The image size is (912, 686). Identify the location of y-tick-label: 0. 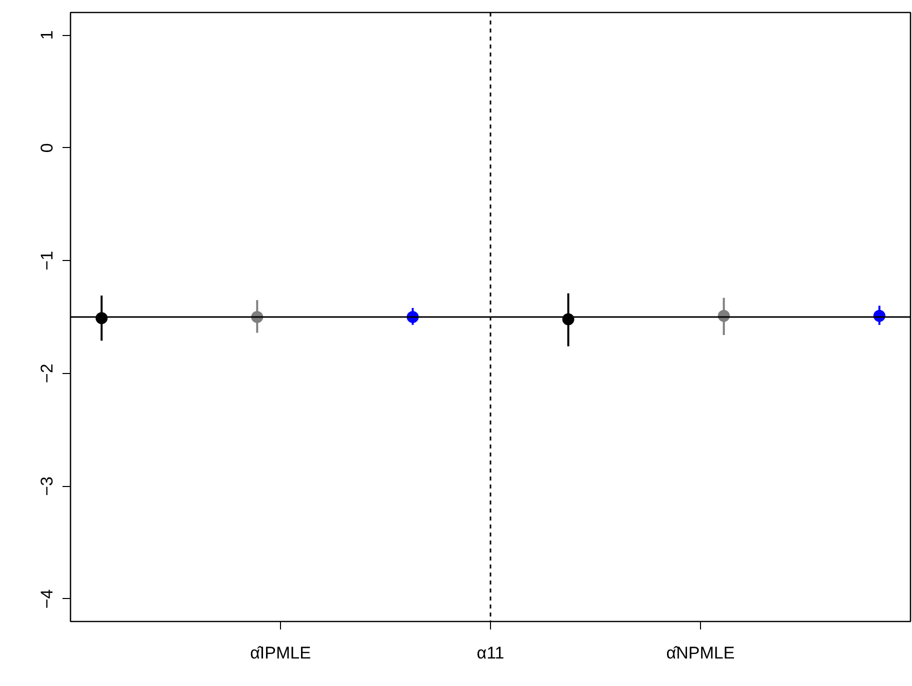
(47, 148).